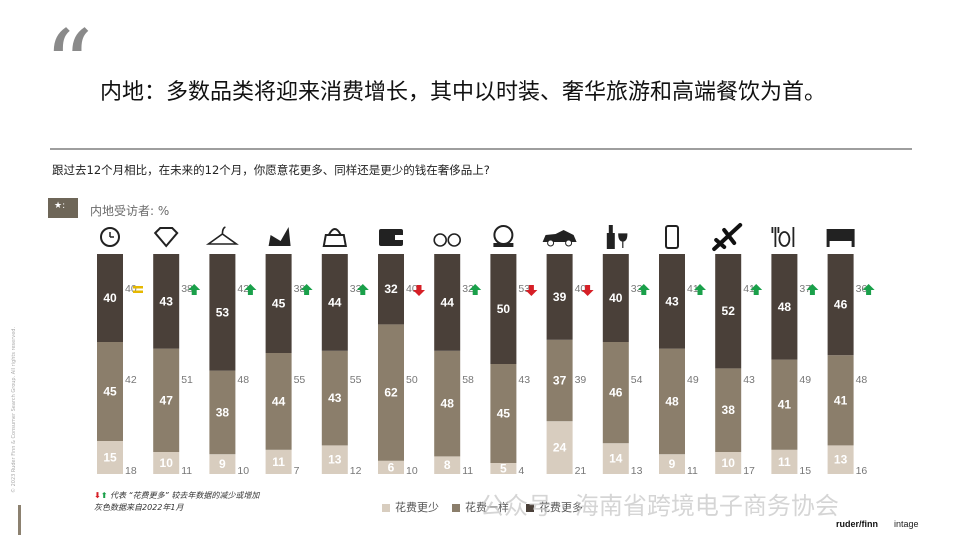 The height and width of the screenshot is (540, 960). Describe the element at coordinates (749, 471) in the screenshot. I see `prior-value-less: 17` at that location.